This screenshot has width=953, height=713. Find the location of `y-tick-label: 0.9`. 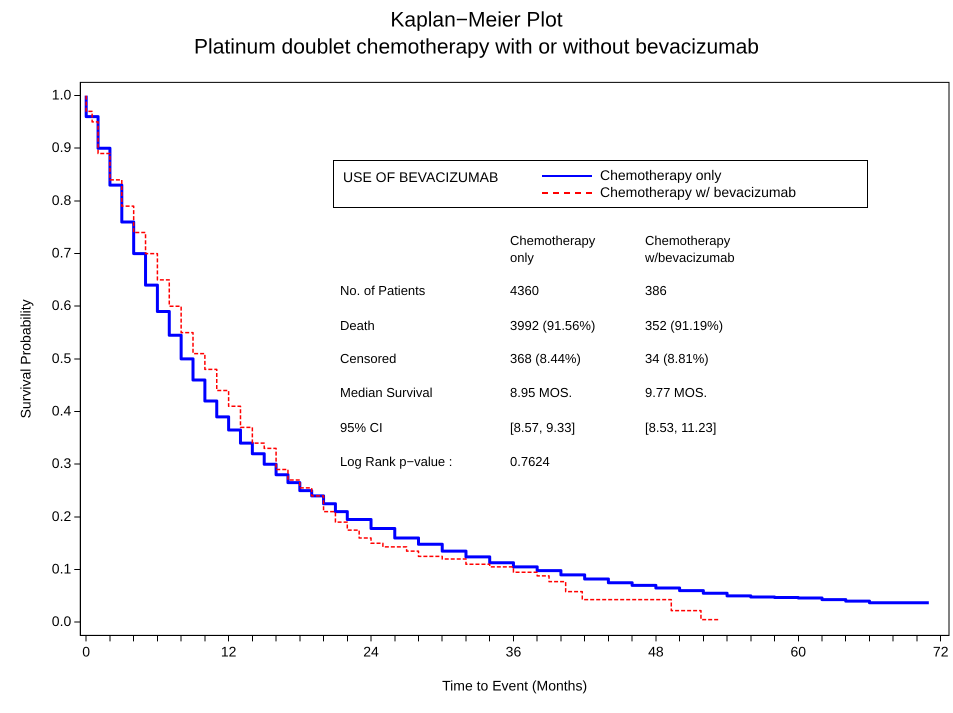

y-tick-label: 0.9 is located at coordinates (62, 147).